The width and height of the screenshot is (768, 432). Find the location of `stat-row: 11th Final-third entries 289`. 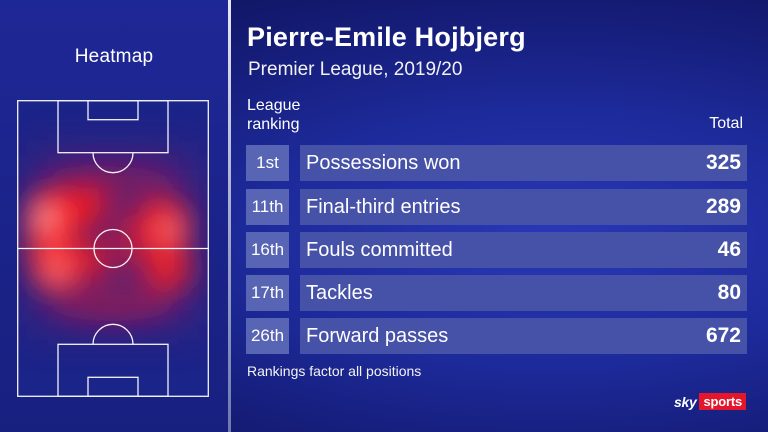

stat-row: 11th Final-third entries 289 is located at coordinates (496, 207).